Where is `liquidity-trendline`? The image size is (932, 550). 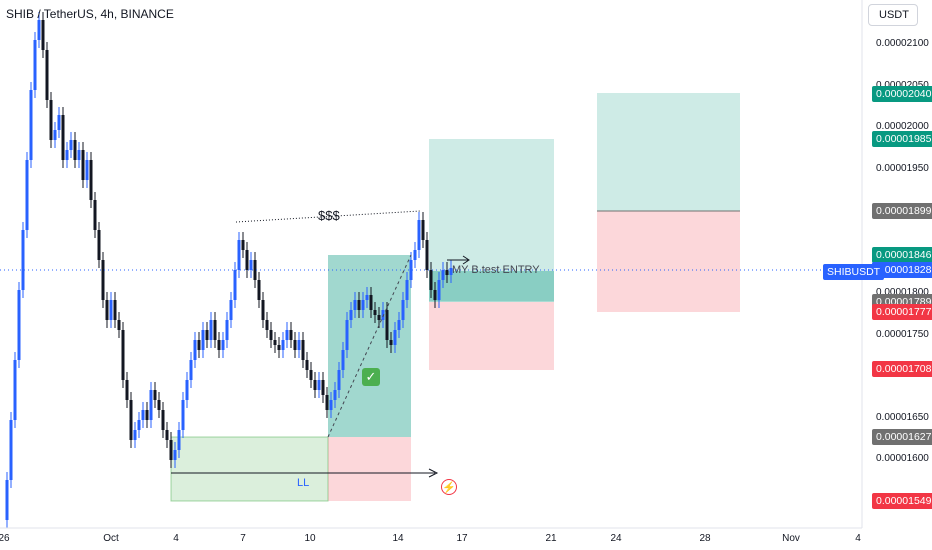
liquidity-trendline is located at coordinates (328, 216).